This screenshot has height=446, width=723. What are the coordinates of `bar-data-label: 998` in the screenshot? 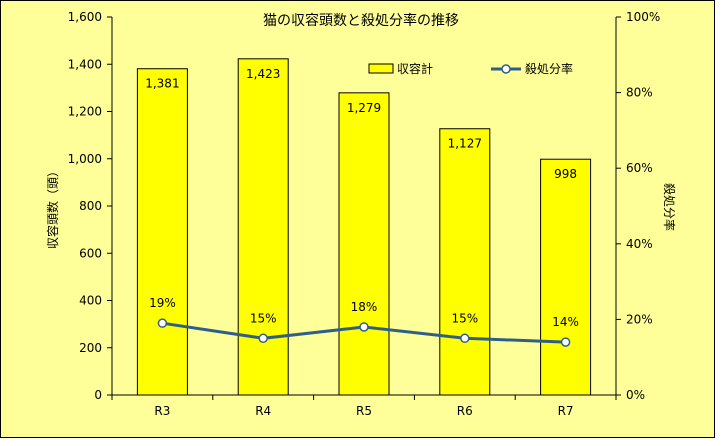 It's located at (565, 174).